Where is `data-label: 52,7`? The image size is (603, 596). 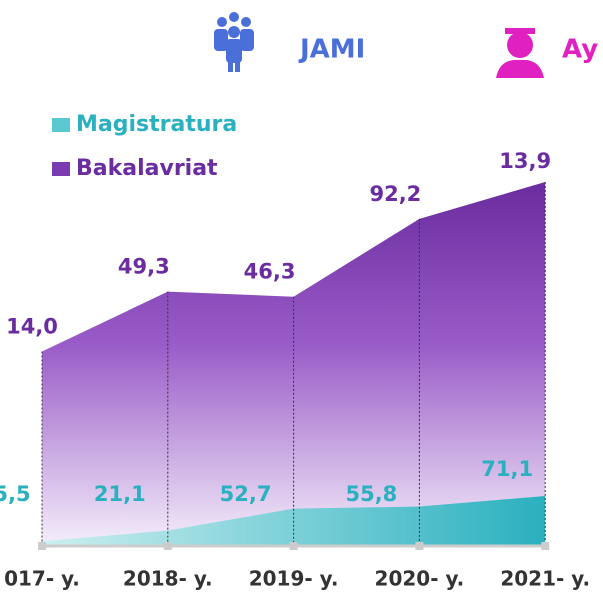 data-label: 52,7 is located at coordinates (246, 494).